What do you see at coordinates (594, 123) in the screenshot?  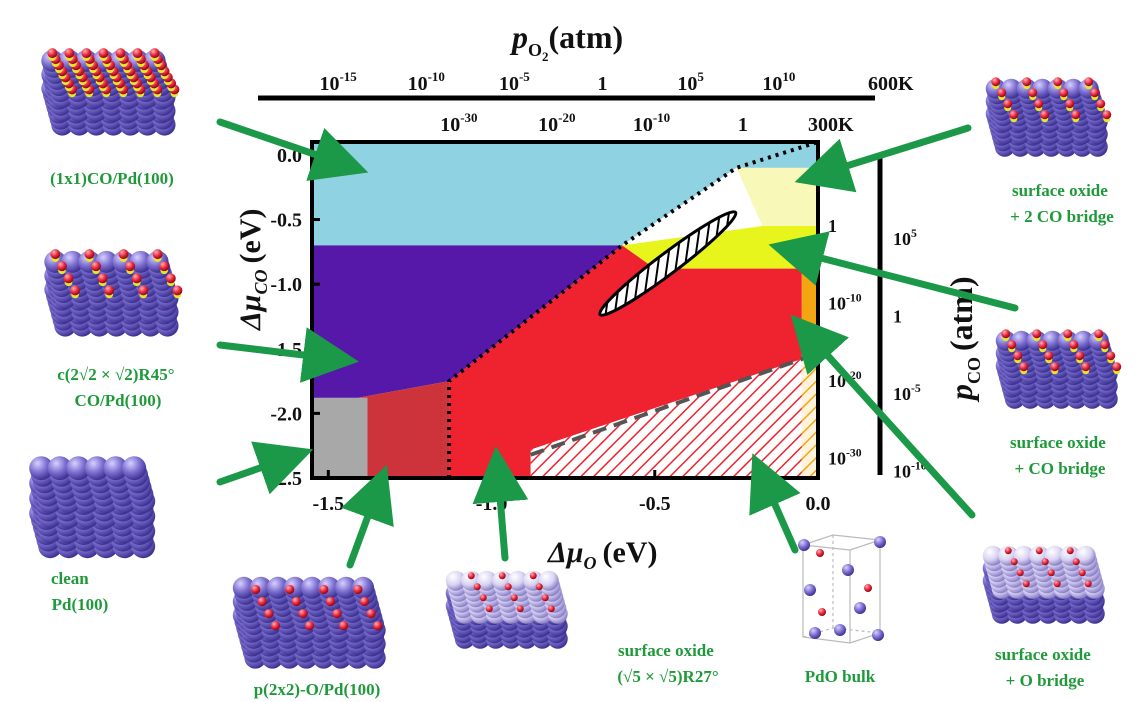 I see `top-axis-300k-ticks: 10-30 10-20 10-10 1` at bounding box center [594, 123].